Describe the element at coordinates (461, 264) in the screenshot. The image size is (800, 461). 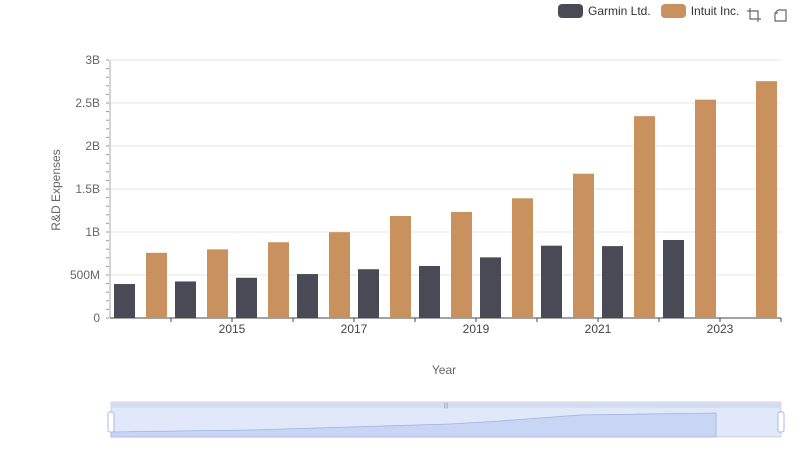
I see `bar-intuit-2019` at that location.